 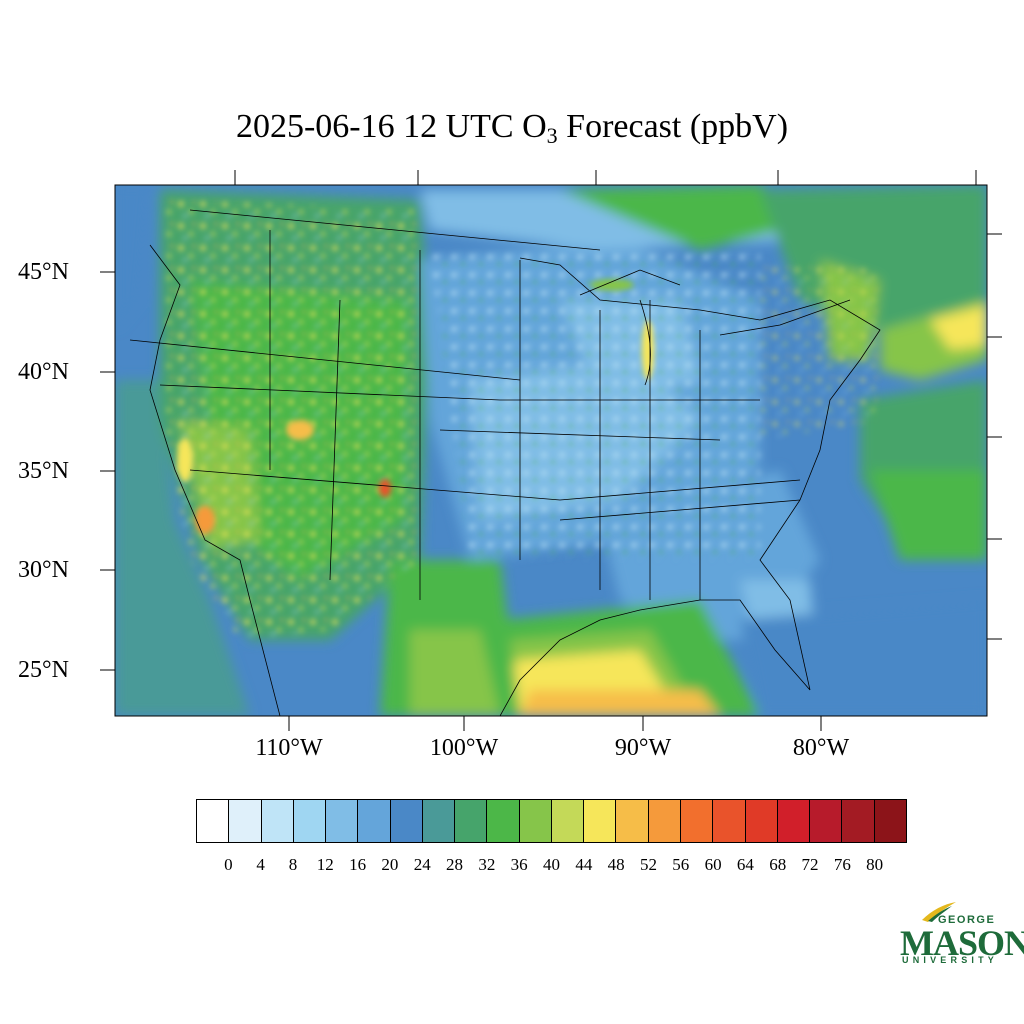 I want to click on logo-mason: MASON, so click(x=962, y=943).